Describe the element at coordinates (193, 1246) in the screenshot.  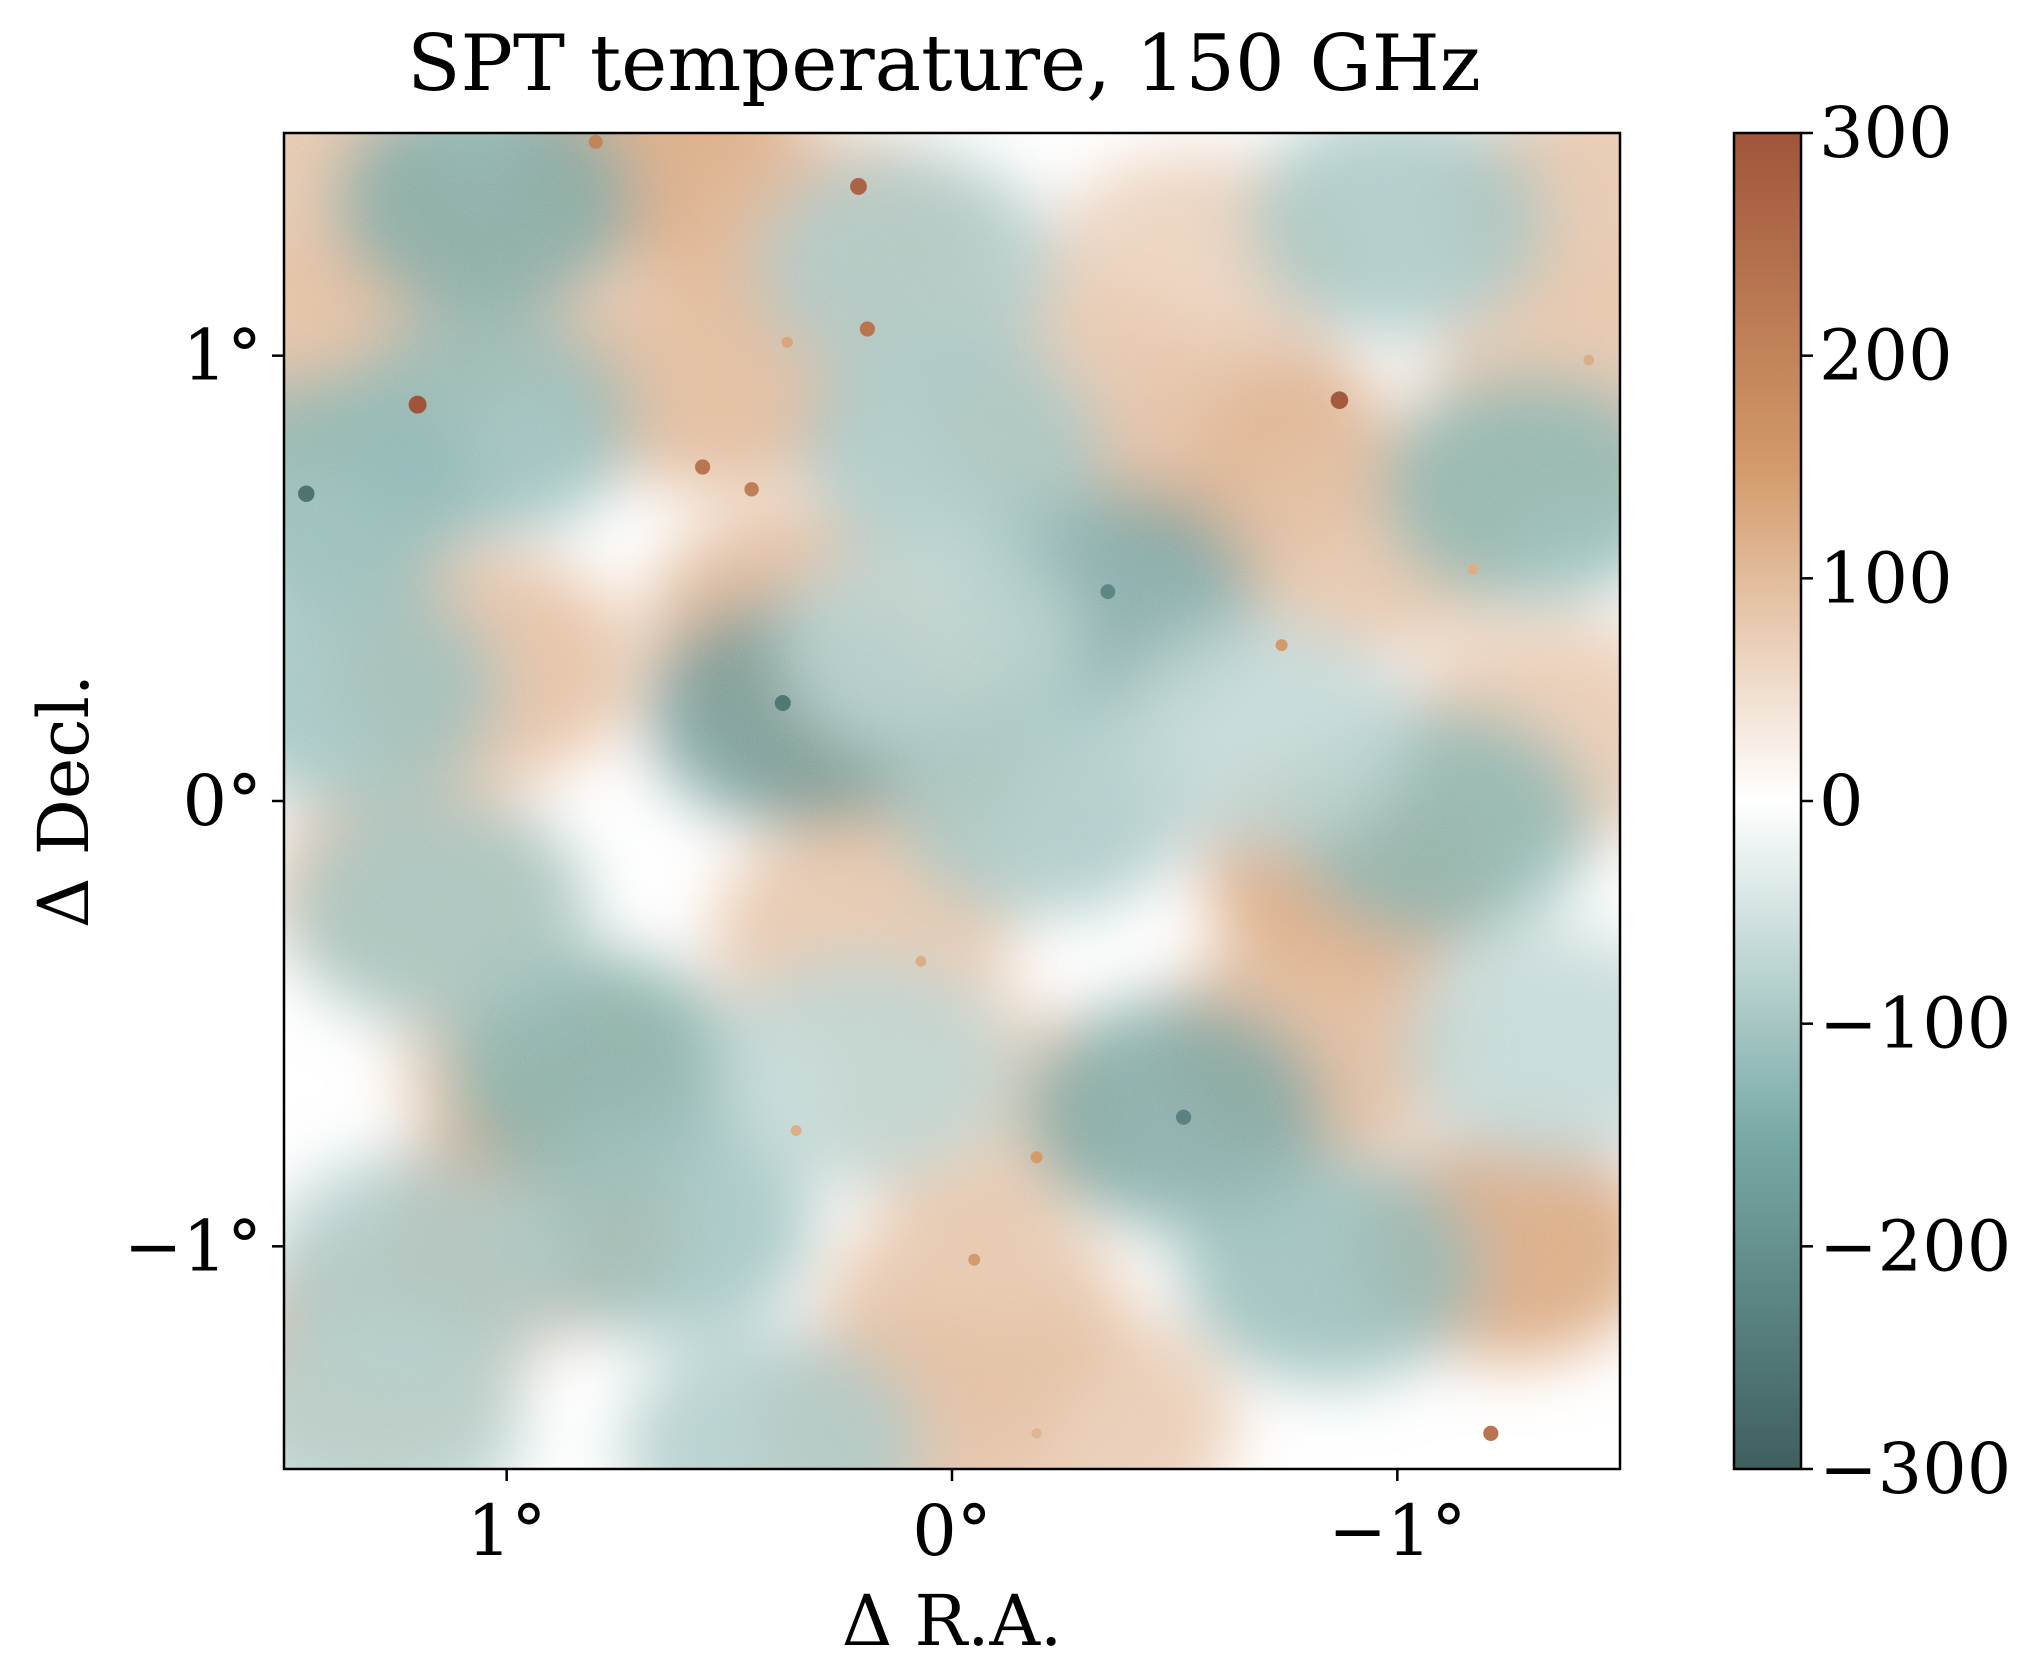
I see `y-tick-label: −1°` at that location.